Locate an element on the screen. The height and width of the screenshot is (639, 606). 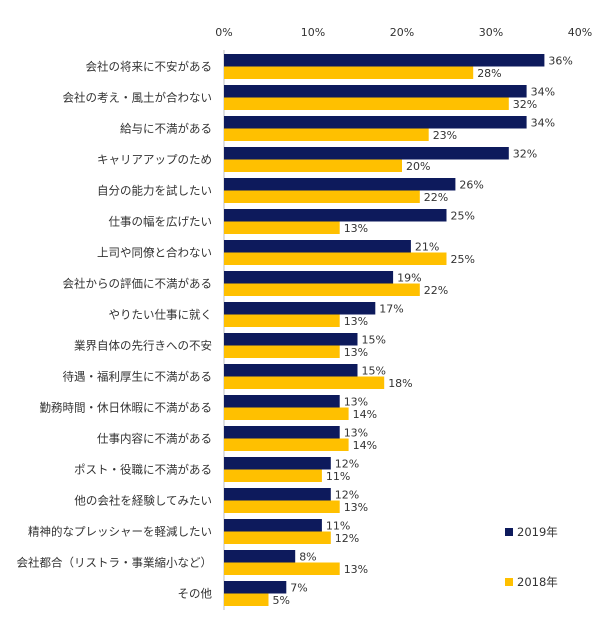
value-label-2019: 7% is located at coordinates (298, 587).